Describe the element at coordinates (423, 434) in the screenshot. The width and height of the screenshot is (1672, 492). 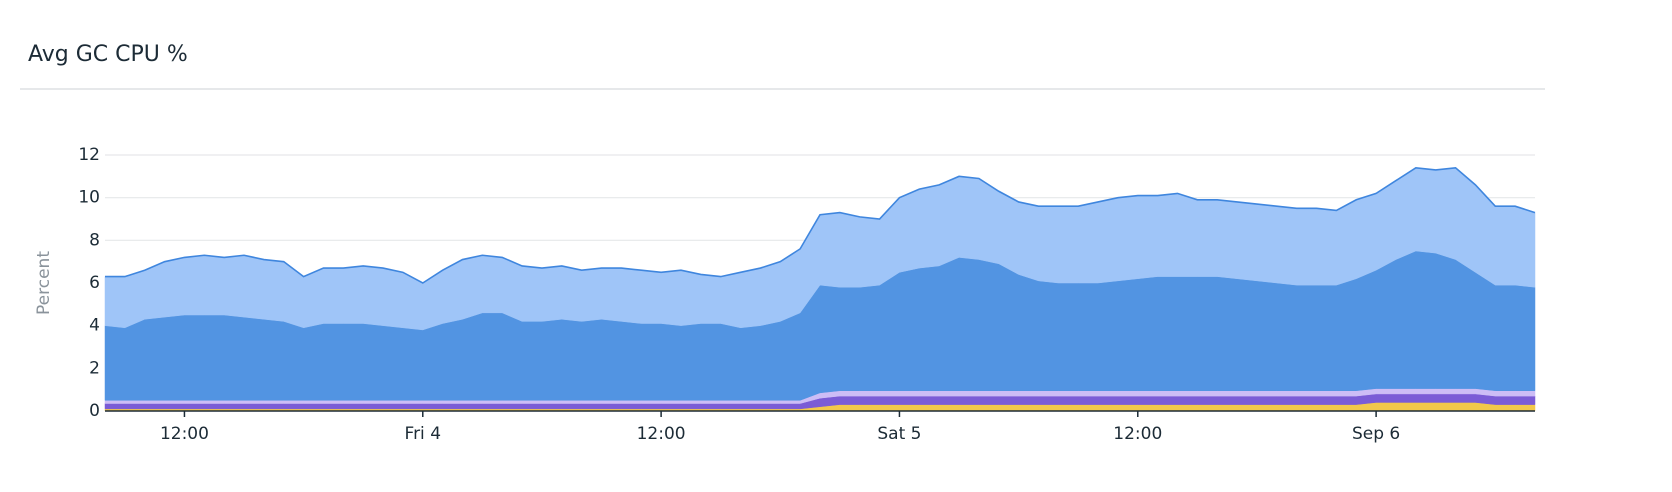
I see `x-tick-label: Fri 4` at that location.